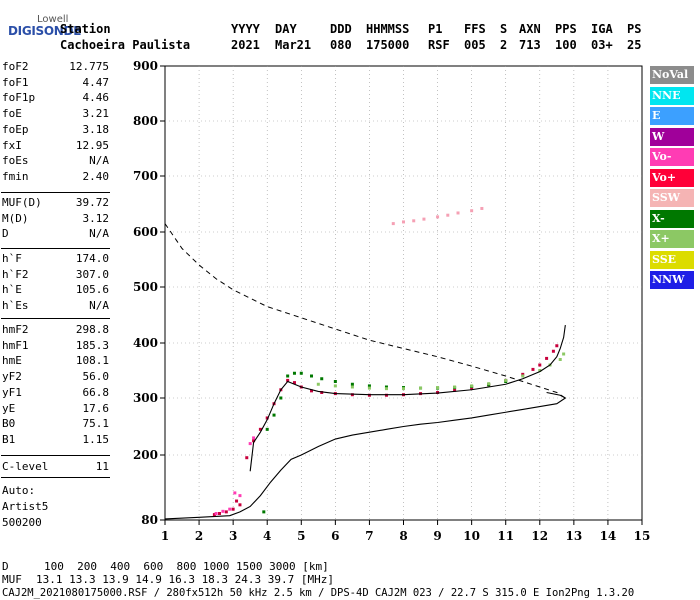 This screenshot has width=700, height=600. Describe the element at coordinates (634, 29) in the screenshot. I see `header-col-label: PS` at that location.